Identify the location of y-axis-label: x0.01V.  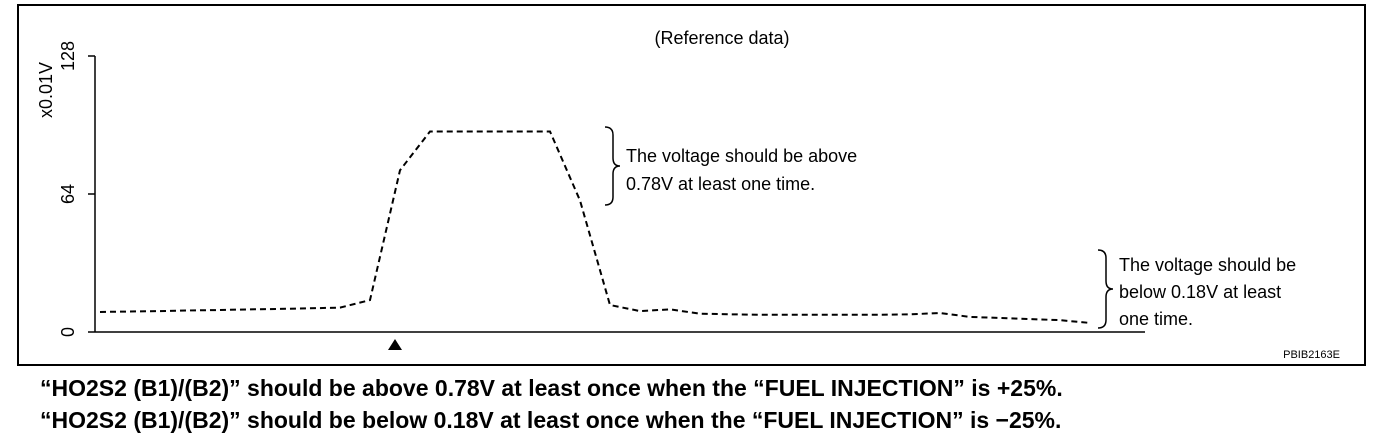
(46, 90).